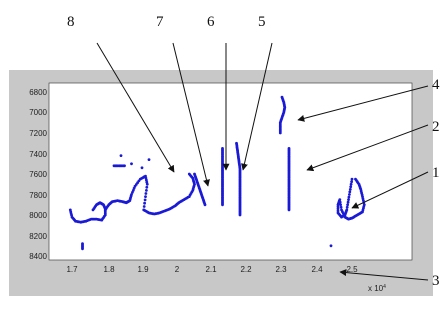 This screenshot has height=325, width=443. What do you see at coordinates (211, 22) in the screenshot?
I see `callout-label-6: 6` at bounding box center [211, 22].